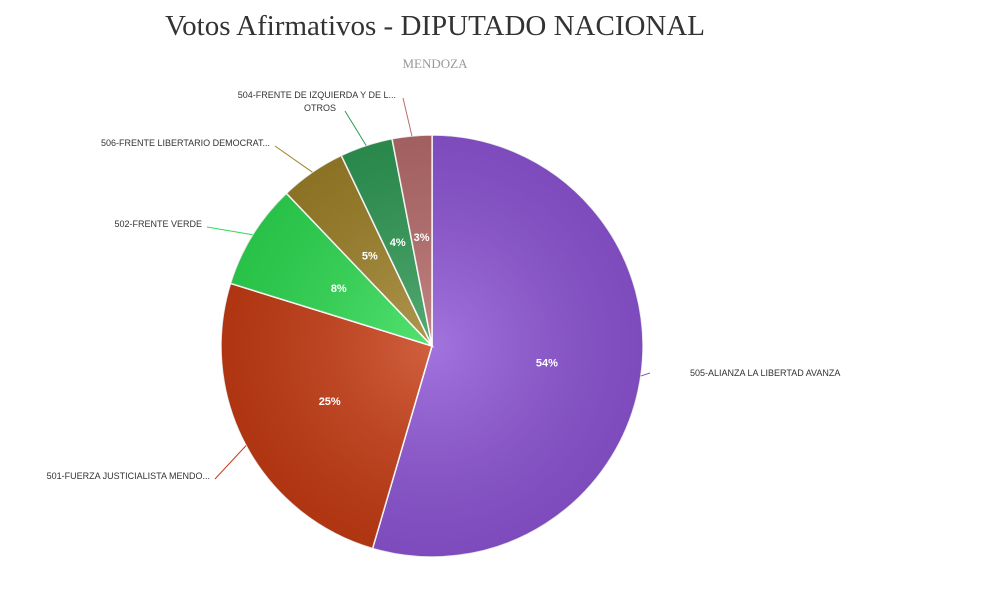 This screenshot has width=1000, height=598. I want to click on slice-percent-label: 54%, so click(547, 364).